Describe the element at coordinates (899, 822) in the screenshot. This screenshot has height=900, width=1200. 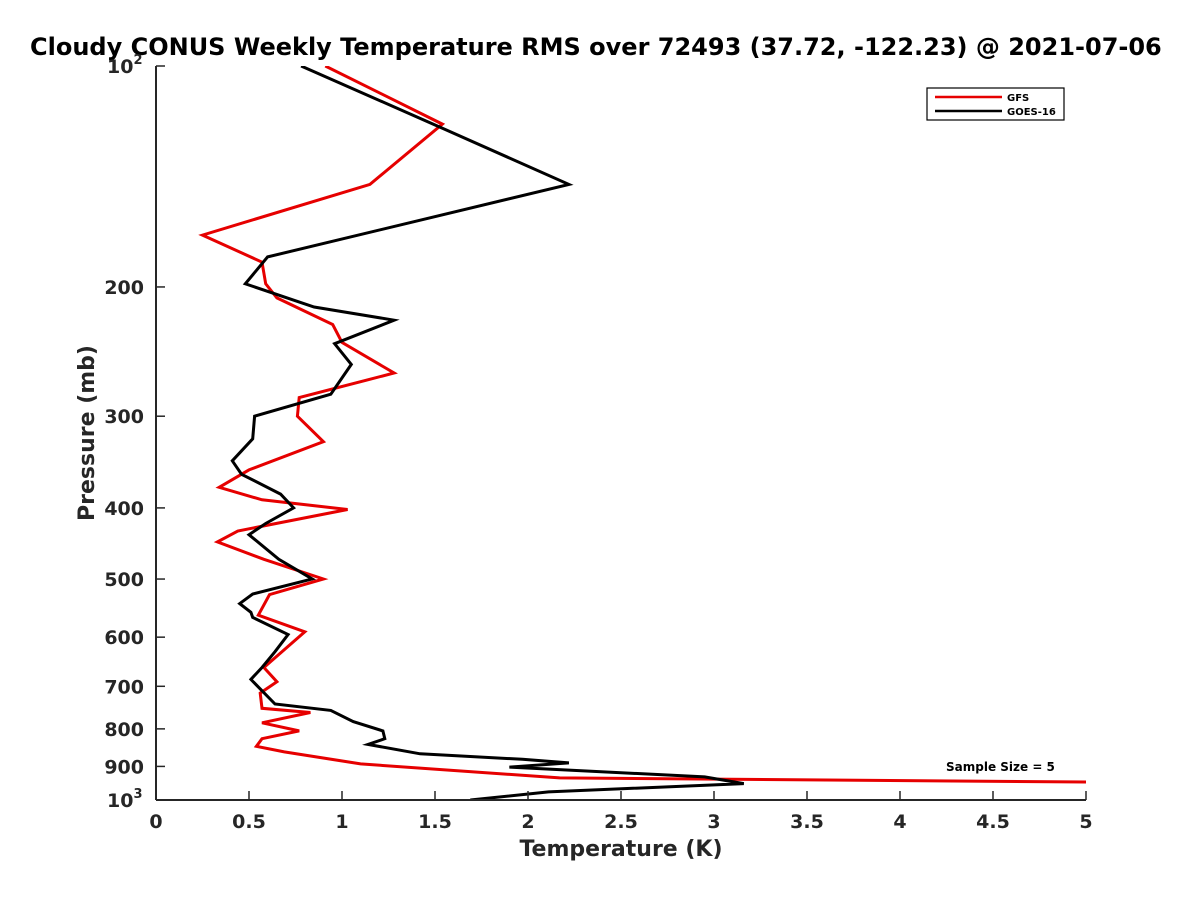
I see `x-tick-label: 4` at that location.